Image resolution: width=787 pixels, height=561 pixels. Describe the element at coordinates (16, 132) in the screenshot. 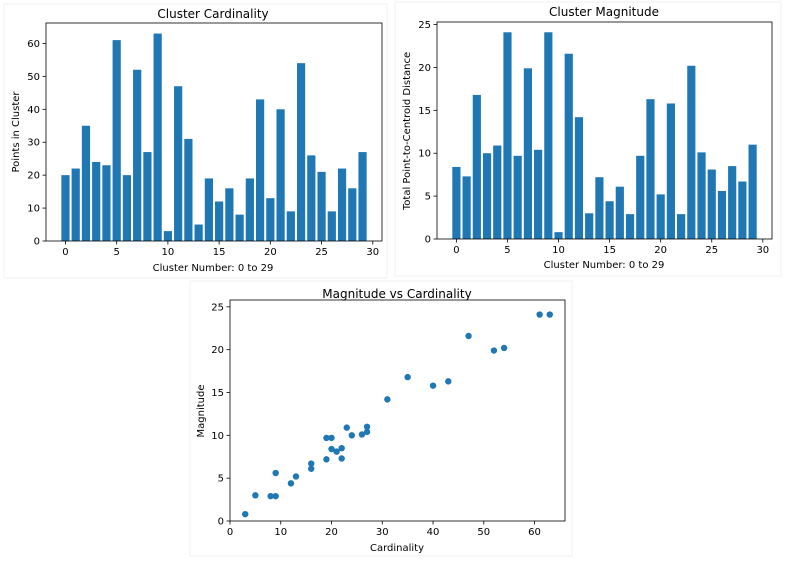

I see `y-axis-label-cardinality: Points in Cluster` at that location.